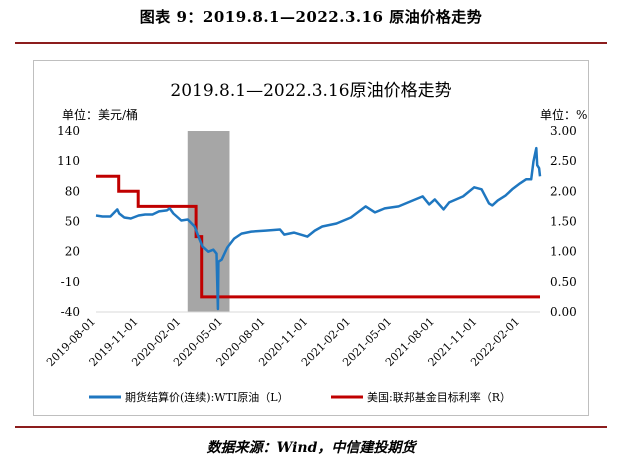 The height and width of the screenshot is (474, 622). What do you see at coordinates (563, 161) in the screenshot?
I see `right-tick-label: 2.50` at bounding box center [563, 161].